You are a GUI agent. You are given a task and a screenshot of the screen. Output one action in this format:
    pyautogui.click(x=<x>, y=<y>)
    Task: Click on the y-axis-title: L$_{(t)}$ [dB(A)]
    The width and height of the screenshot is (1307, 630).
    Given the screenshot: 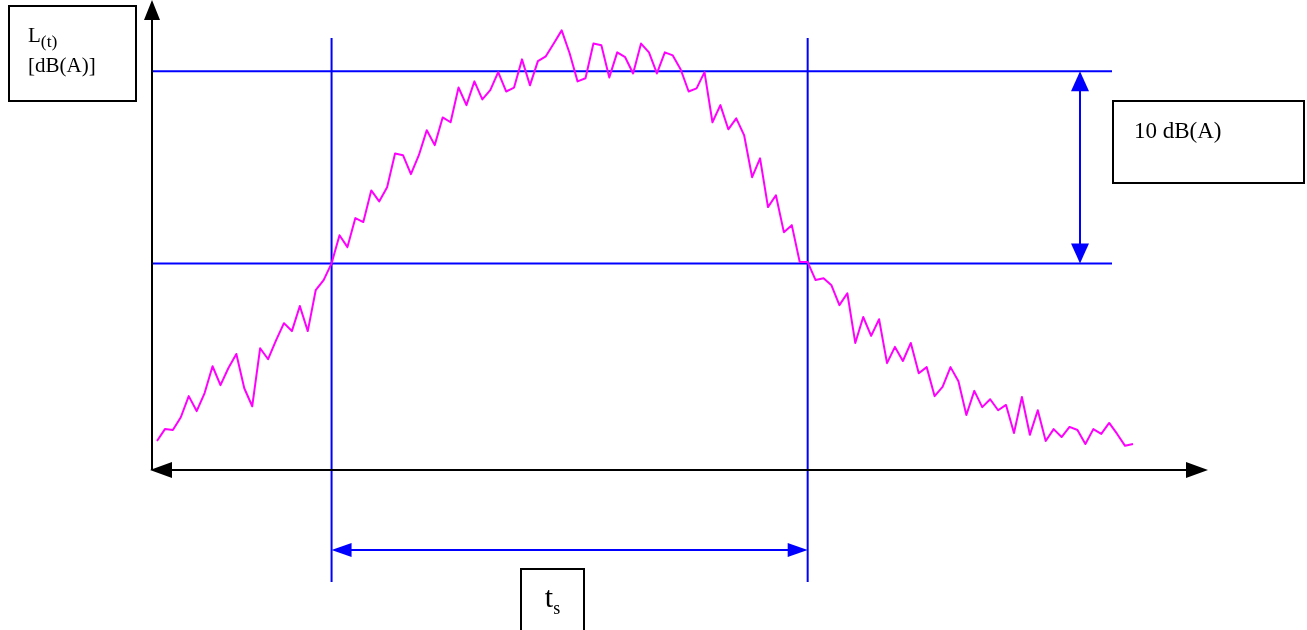 What is the action you would take?
    pyautogui.click(x=62, y=50)
    